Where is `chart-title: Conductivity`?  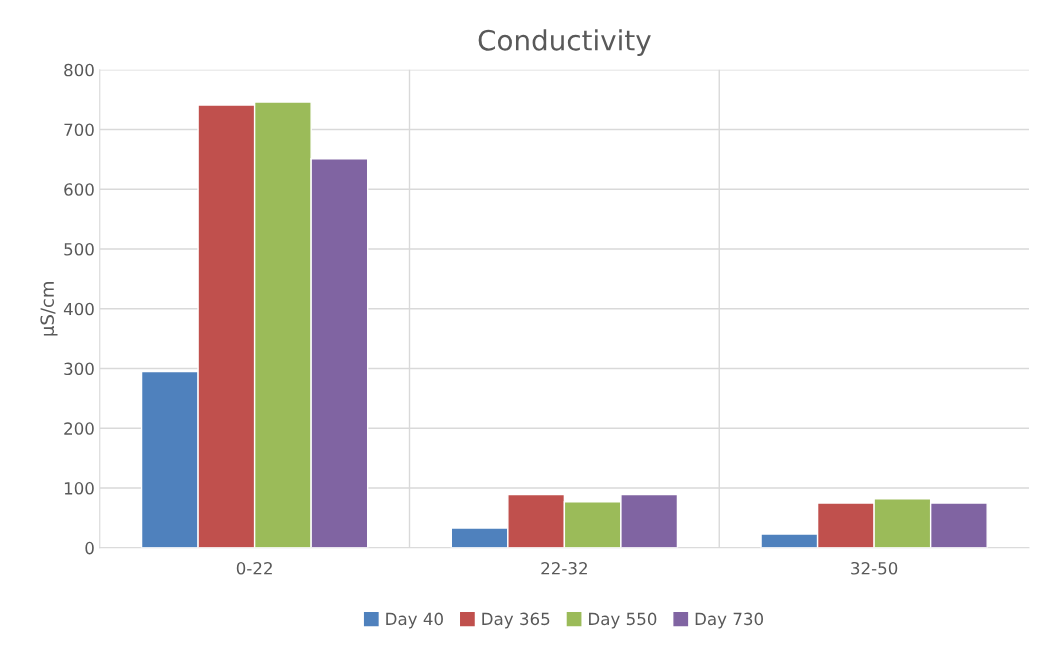 chart-title: Conductivity is located at coordinates (564, 43).